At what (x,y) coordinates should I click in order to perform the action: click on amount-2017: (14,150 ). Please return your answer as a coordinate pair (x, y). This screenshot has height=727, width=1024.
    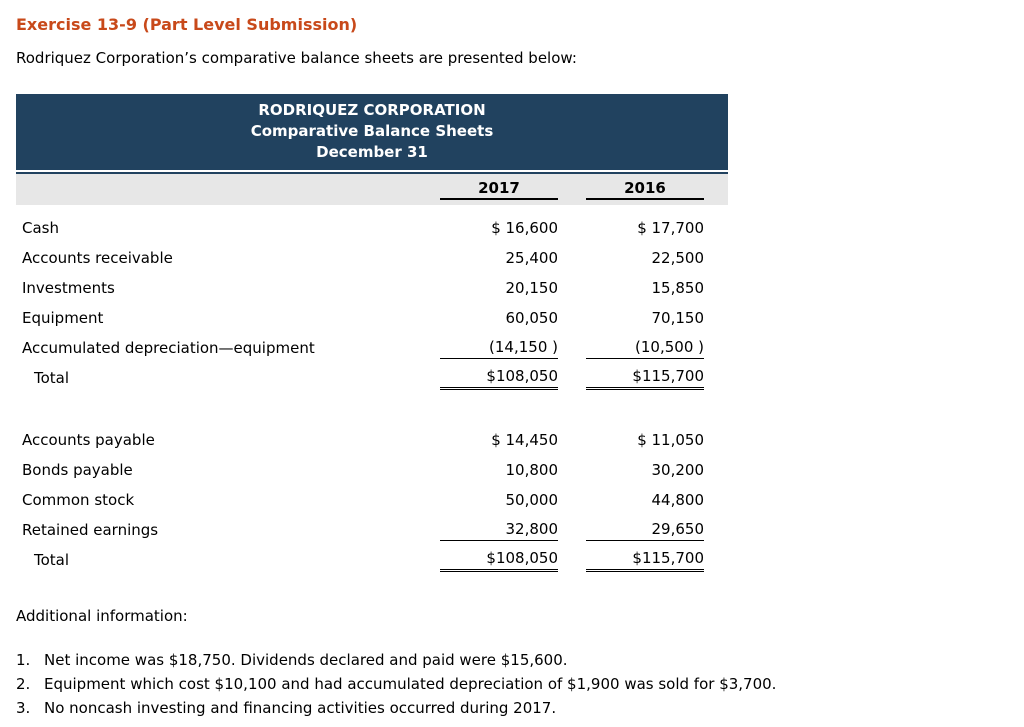
    Looking at the image, I should click on (499, 348).